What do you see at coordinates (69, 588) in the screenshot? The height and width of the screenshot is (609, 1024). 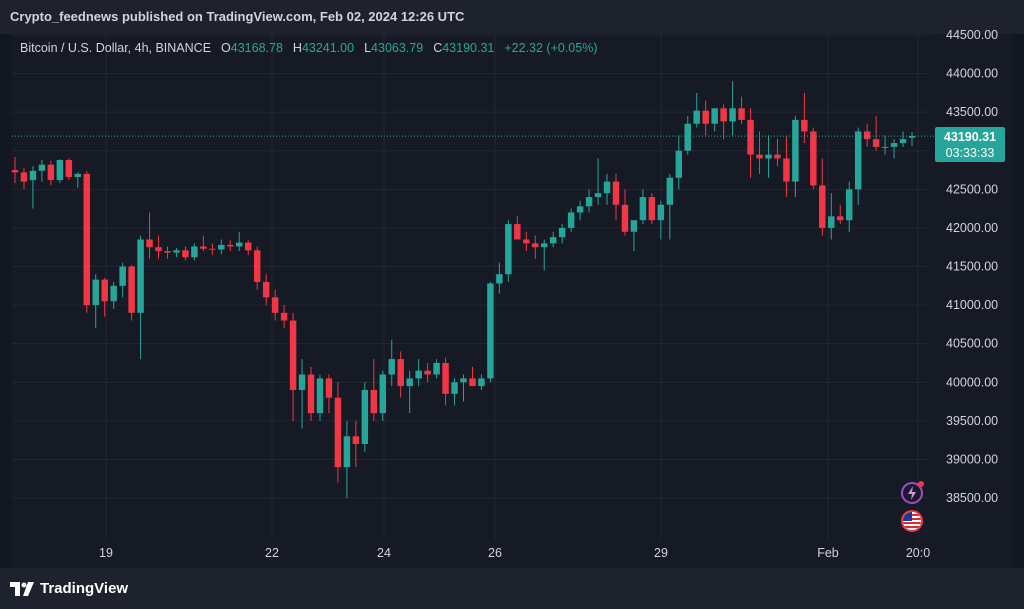 I see `tradingview-logo: TradingView` at bounding box center [69, 588].